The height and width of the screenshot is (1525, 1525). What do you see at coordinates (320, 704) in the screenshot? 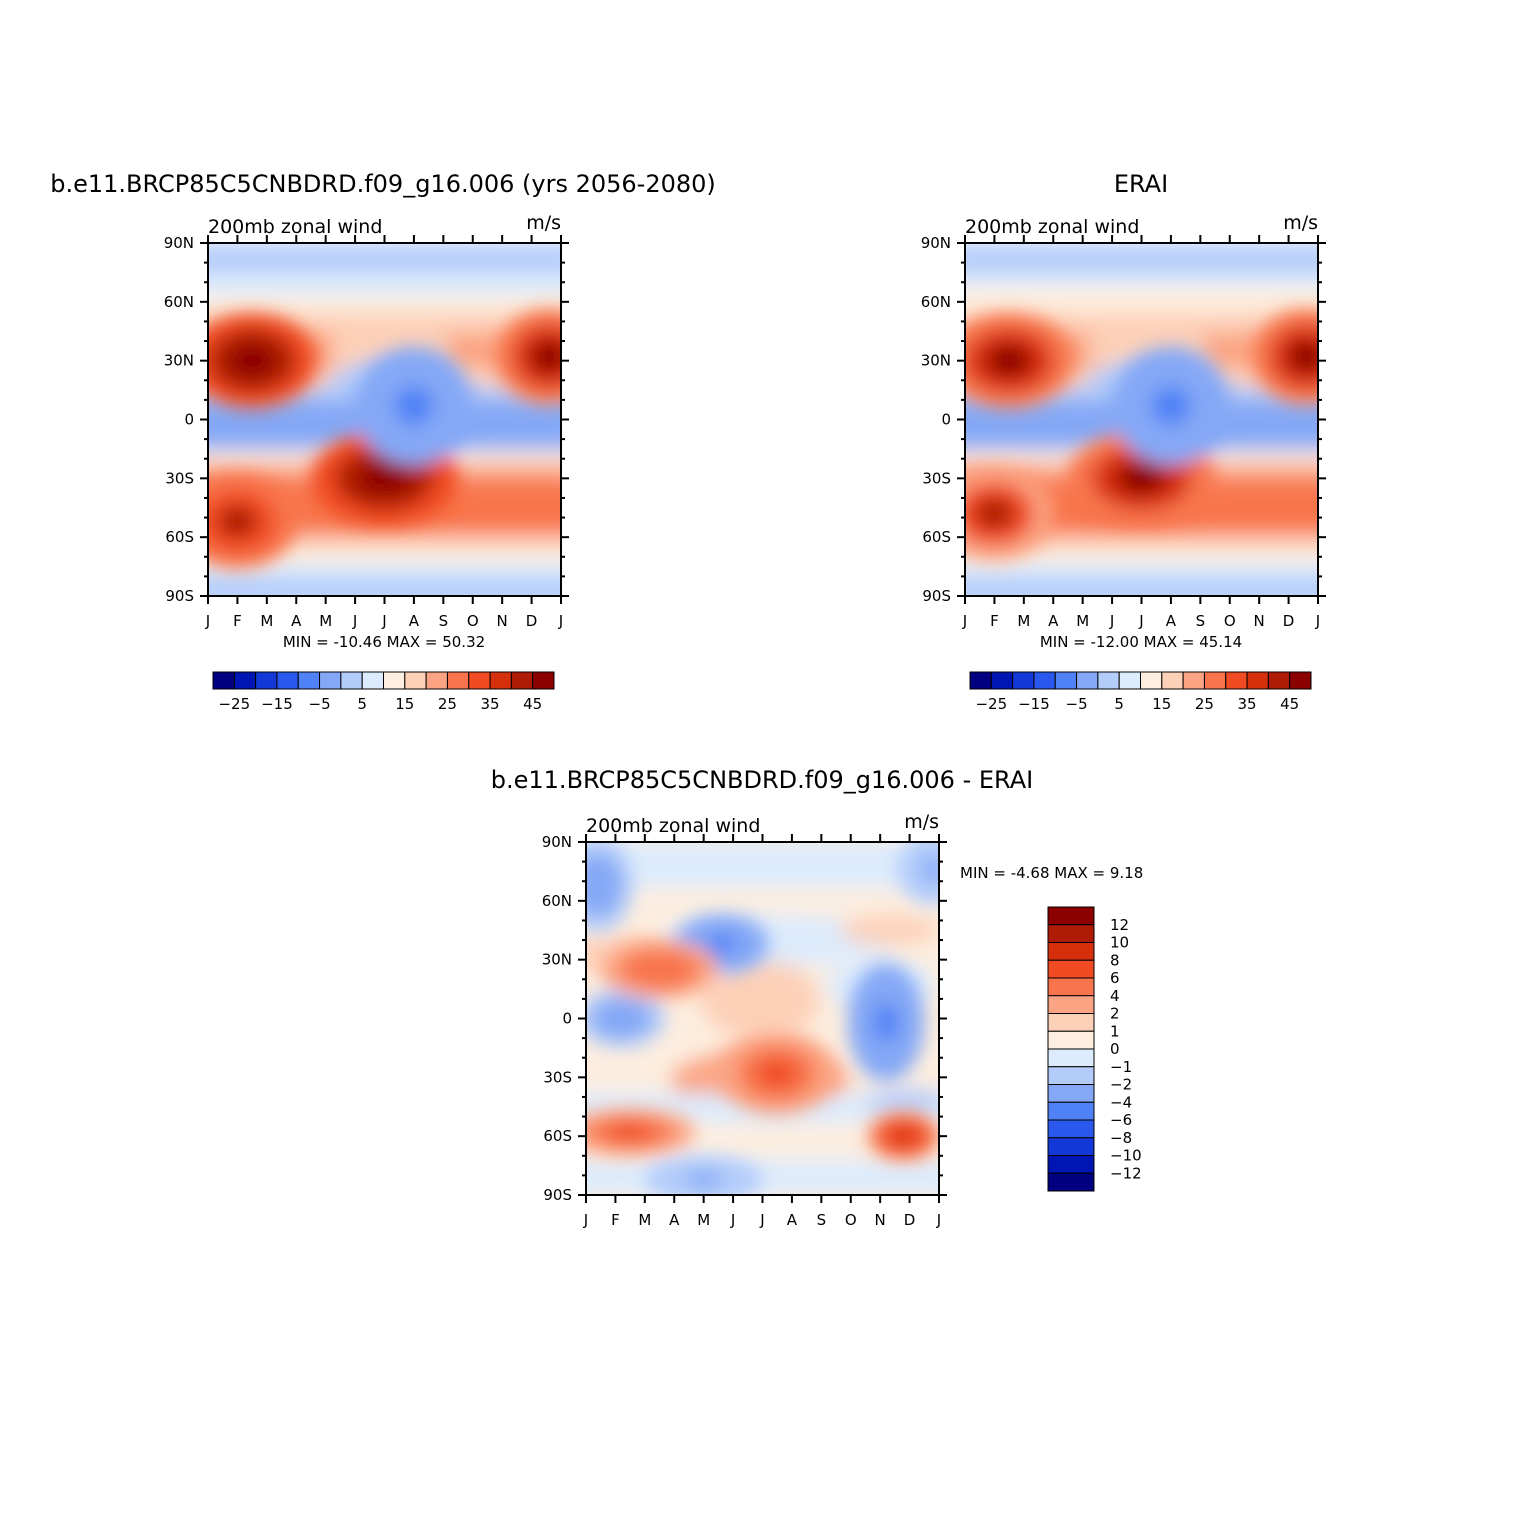
I see `model-colorbar-label: −5` at bounding box center [320, 704].